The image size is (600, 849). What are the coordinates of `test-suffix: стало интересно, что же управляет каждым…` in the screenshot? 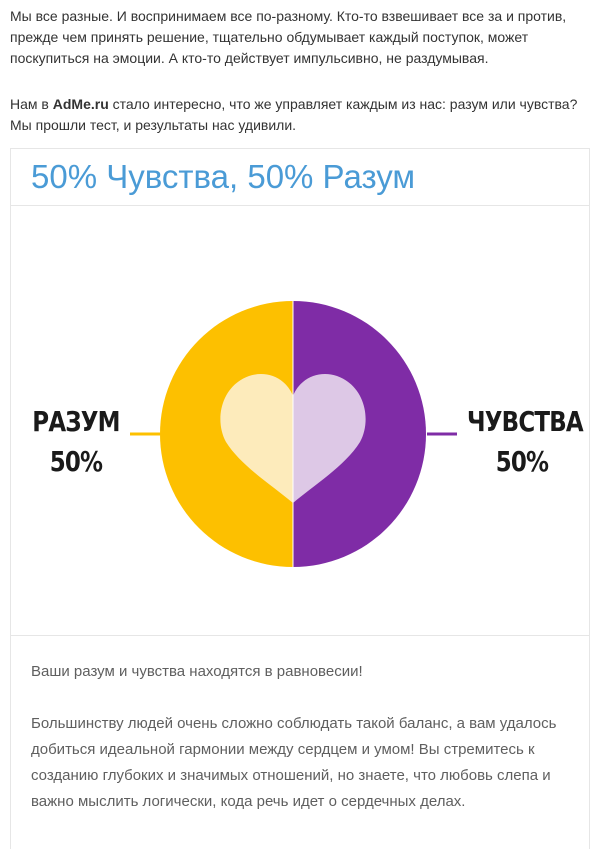 It's located at (294, 114).